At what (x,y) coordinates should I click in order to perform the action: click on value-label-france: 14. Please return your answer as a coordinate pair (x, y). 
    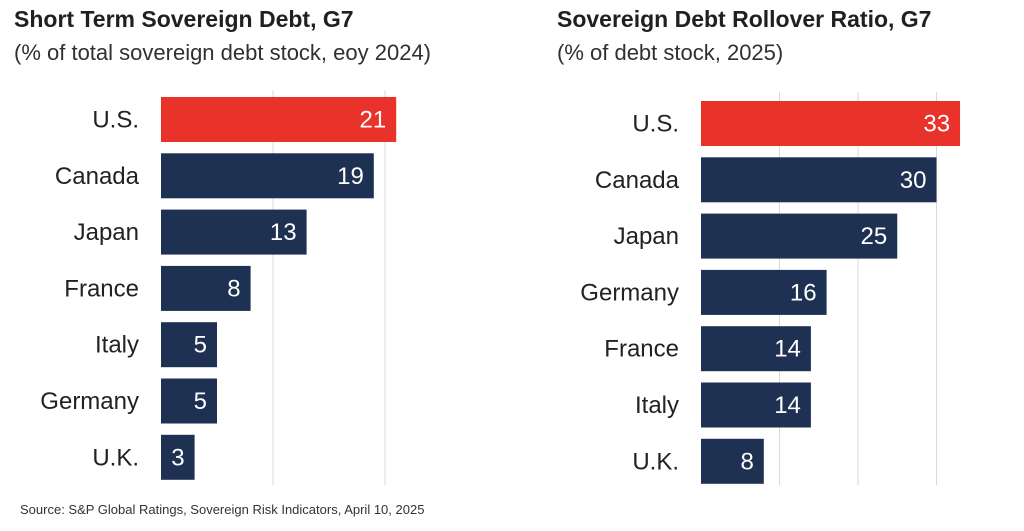
    Looking at the image, I should click on (787, 349).